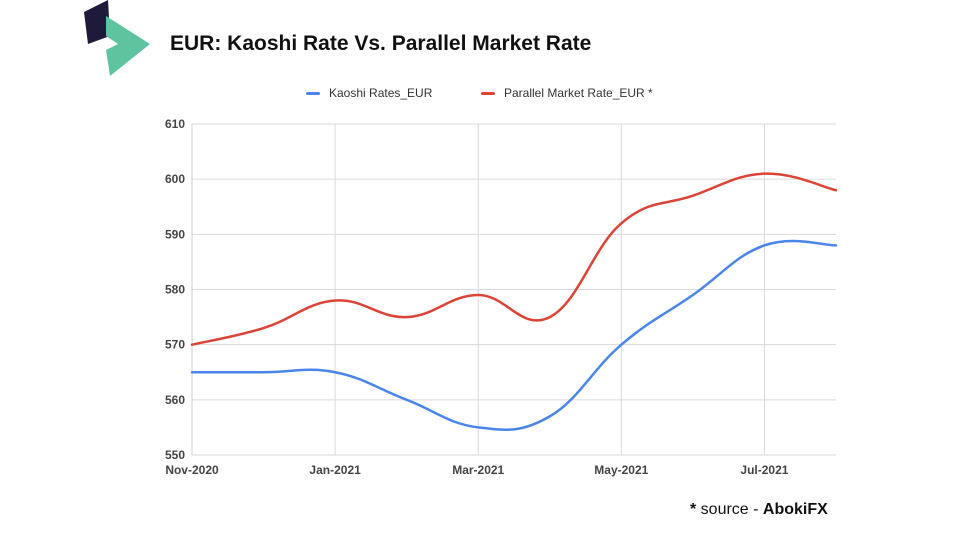 This screenshot has width=960, height=540. Describe the element at coordinates (313, 93) in the screenshot. I see `legend-swatch-kaoshi` at that location.